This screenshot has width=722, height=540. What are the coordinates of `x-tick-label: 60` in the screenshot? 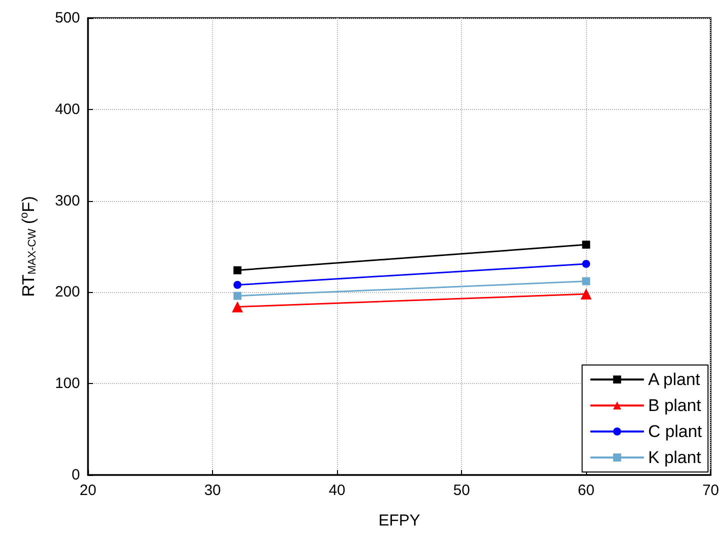 It's located at (586, 490).